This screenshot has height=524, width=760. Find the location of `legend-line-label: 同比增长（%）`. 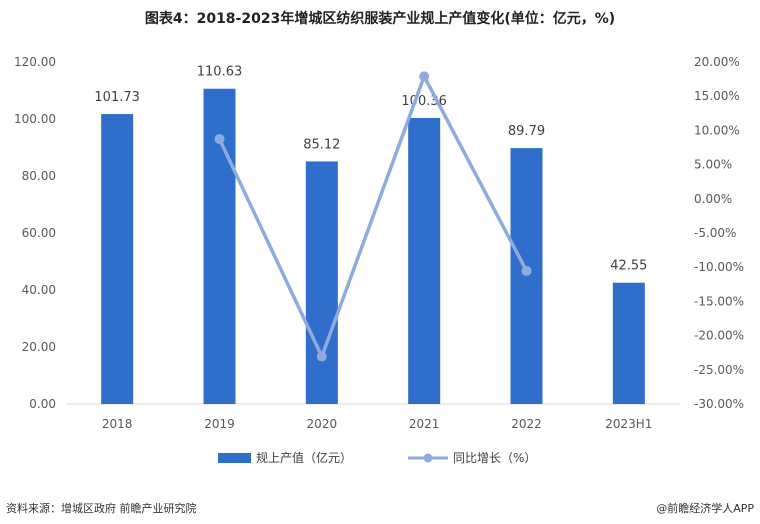

legend-line-label: 同比增长（%） is located at coordinates (494, 458).